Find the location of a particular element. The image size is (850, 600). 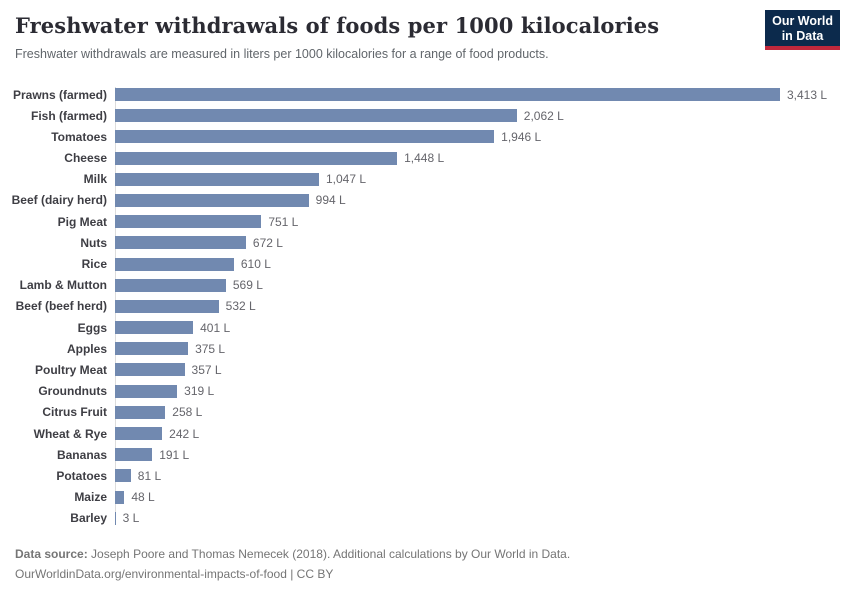

value-label: 1,047 L is located at coordinates (346, 179).